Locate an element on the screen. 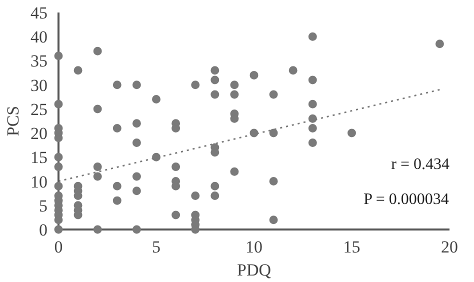  x-tick-label: 15 is located at coordinates (351, 247).